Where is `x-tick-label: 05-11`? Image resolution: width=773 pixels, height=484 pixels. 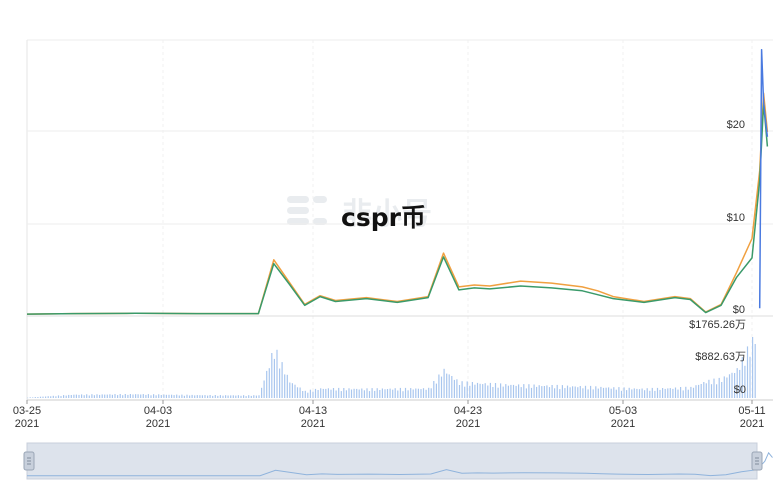 x-tick-label: 05-11 is located at coordinates (751, 411).